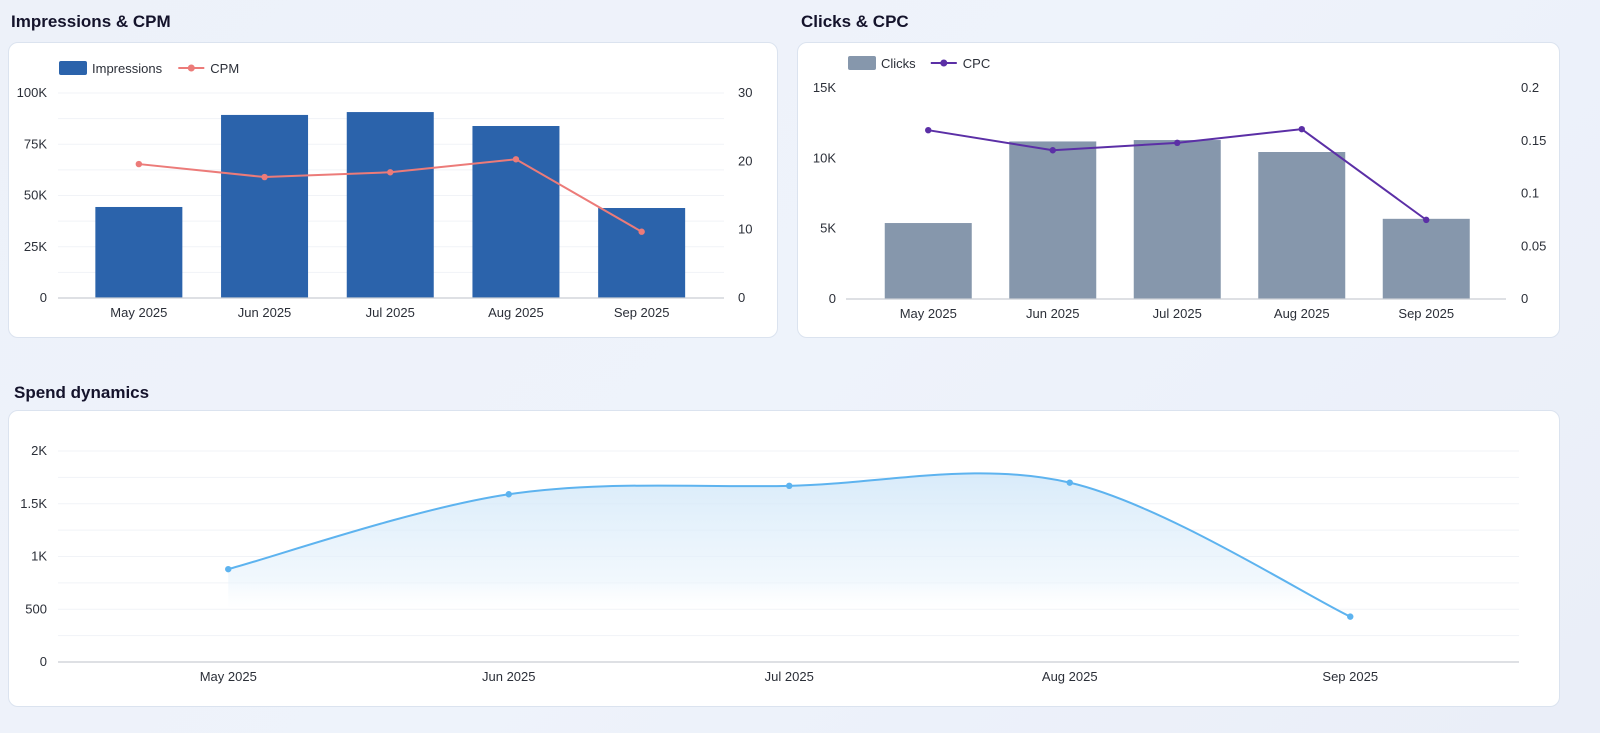 The image size is (1600, 733). I want to click on cpc-legend-marker, so click(944, 63).